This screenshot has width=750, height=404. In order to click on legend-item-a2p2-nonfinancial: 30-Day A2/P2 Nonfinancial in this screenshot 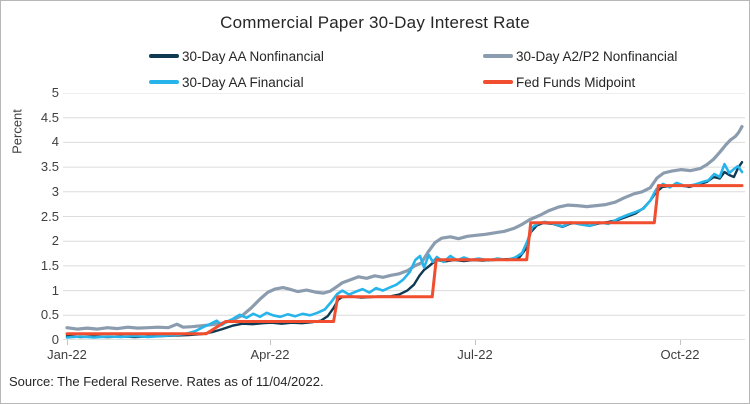, I will do `click(580, 56)`.